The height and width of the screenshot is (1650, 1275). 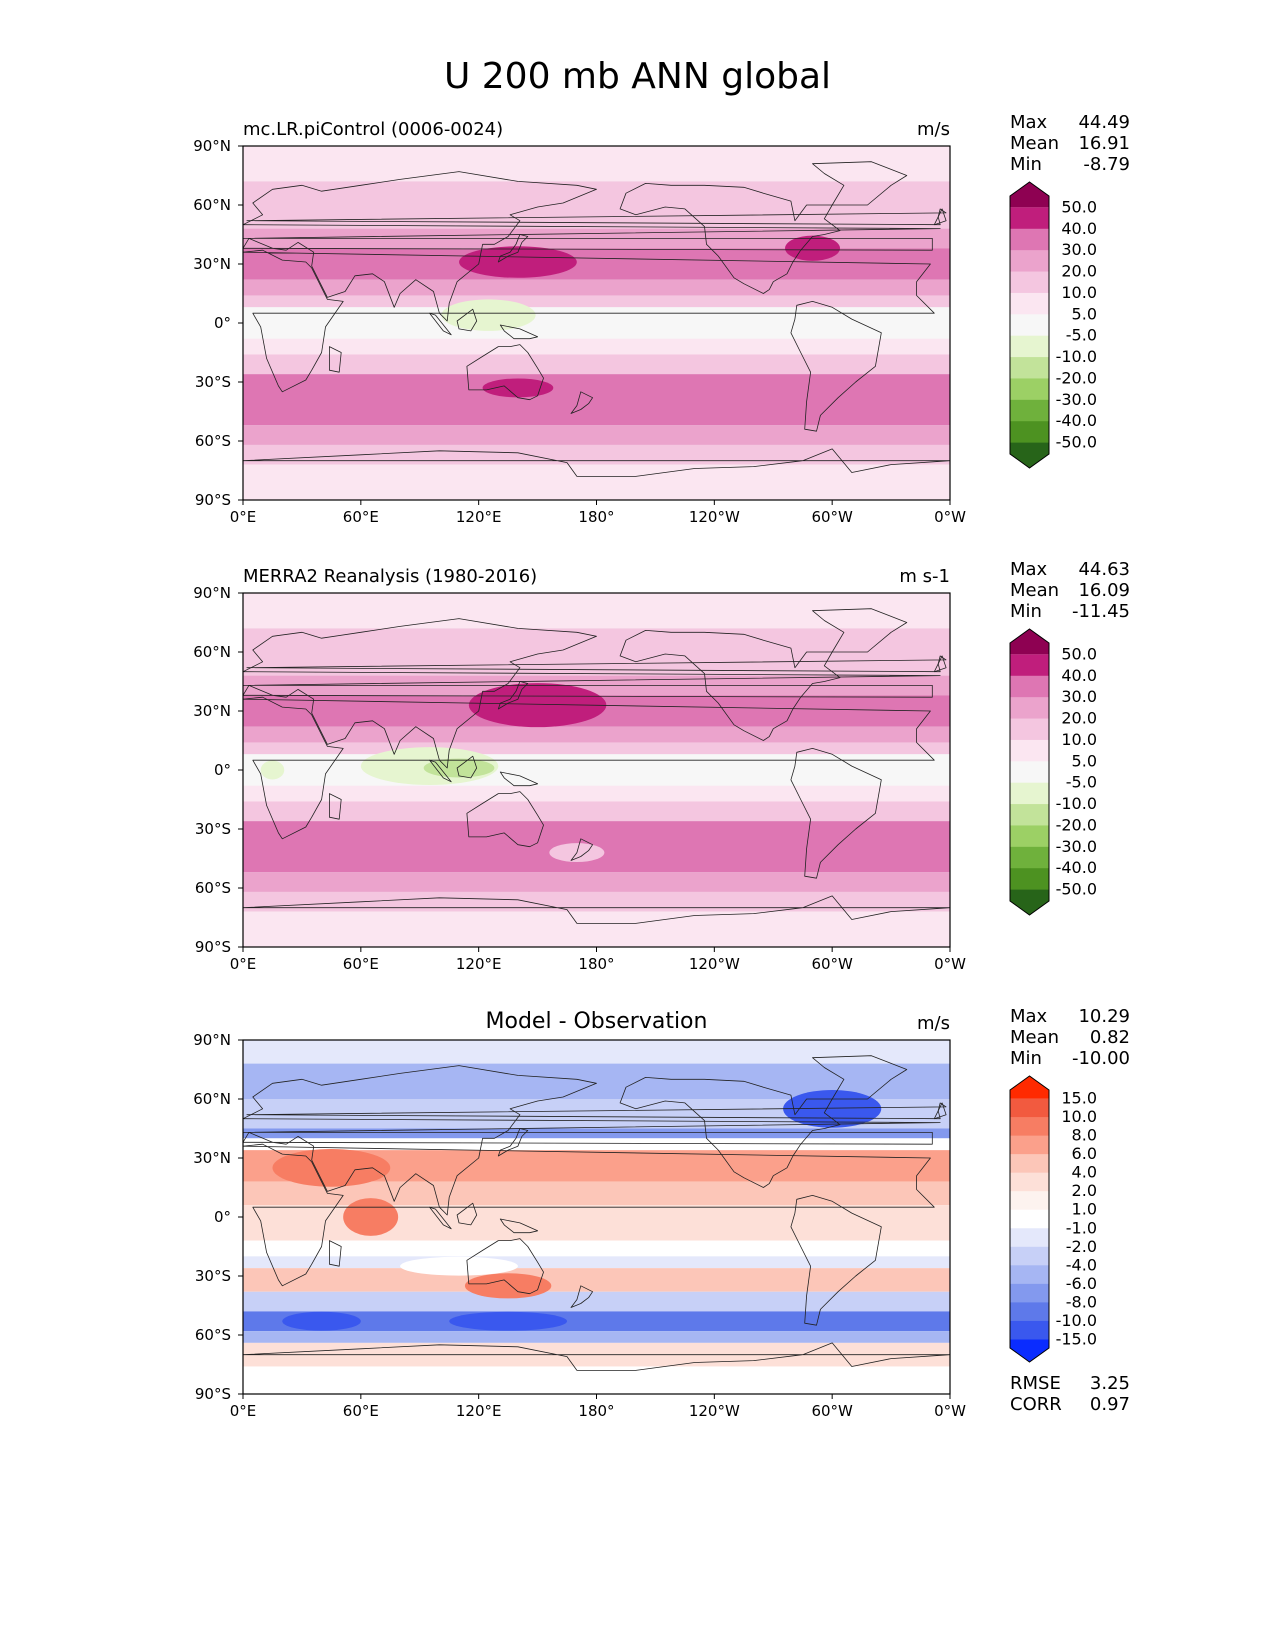 What do you see at coordinates (479, 517) in the screenshot?
I see `lon-tick-label: 120°E` at bounding box center [479, 517].